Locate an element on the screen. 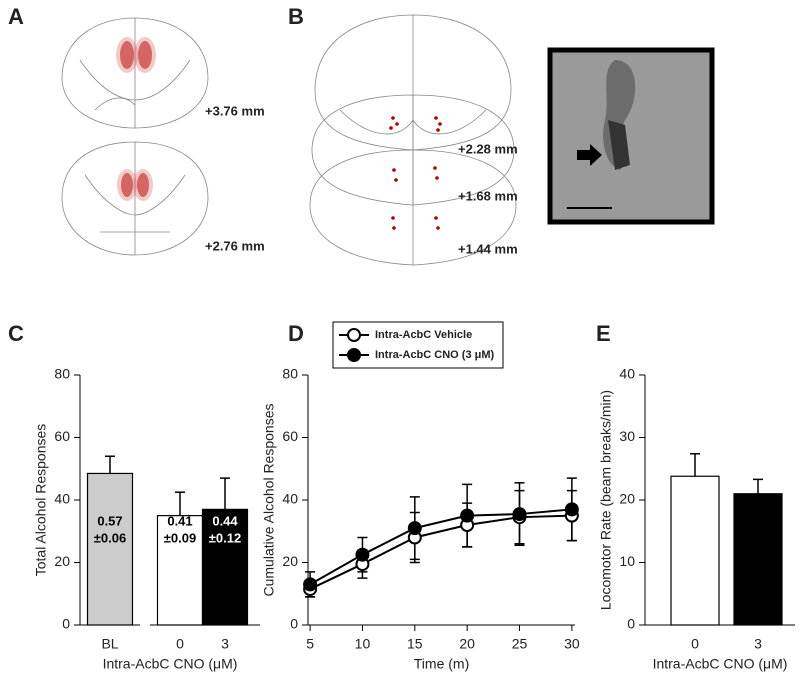 The width and height of the screenshot is (800, 680). y-tick-label: 30 is located at coordinates (627, 436).